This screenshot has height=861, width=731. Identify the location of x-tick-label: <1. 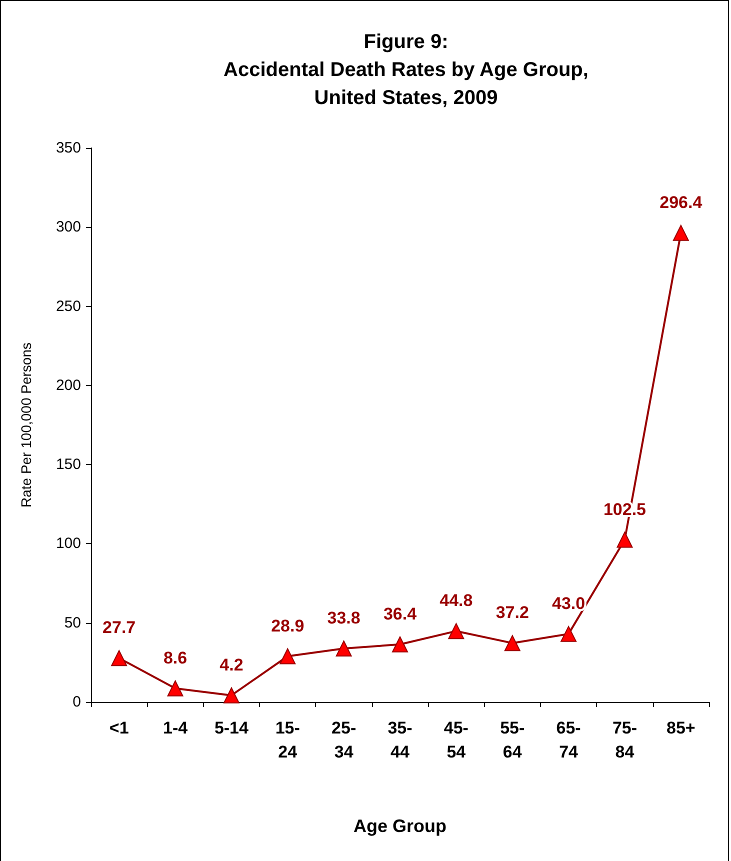
(119, 728).